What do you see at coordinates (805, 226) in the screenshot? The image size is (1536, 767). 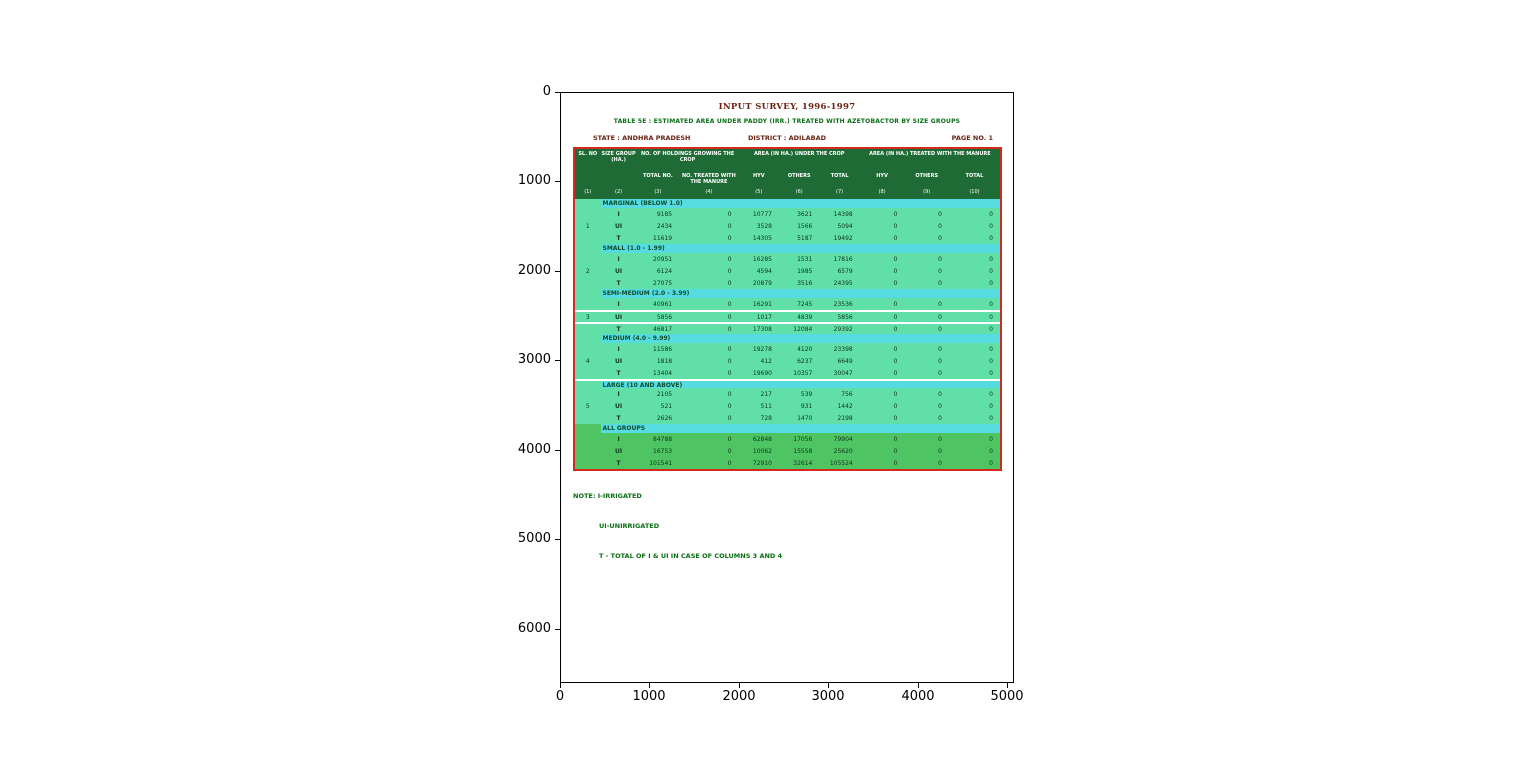 I see `cell-value: 1566` at bounding box center [805, 226].